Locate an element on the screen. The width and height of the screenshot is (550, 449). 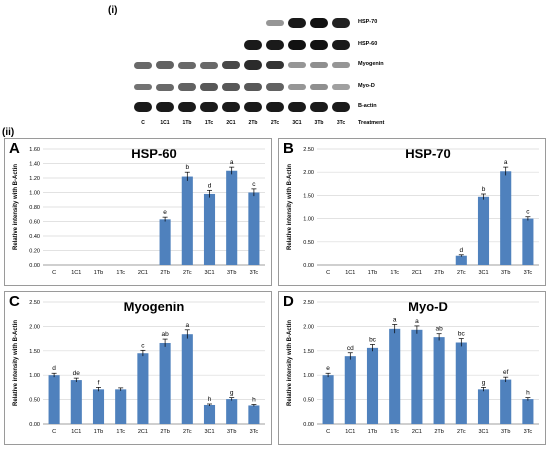
y-tick-label: 1.60 is located at coordinates (34, 150).